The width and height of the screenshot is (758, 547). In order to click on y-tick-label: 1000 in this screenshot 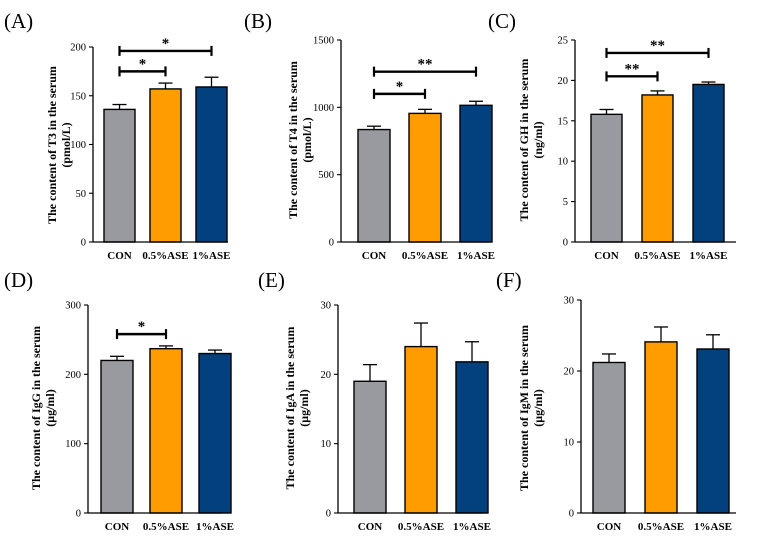, I will do `click(323, 108)`.